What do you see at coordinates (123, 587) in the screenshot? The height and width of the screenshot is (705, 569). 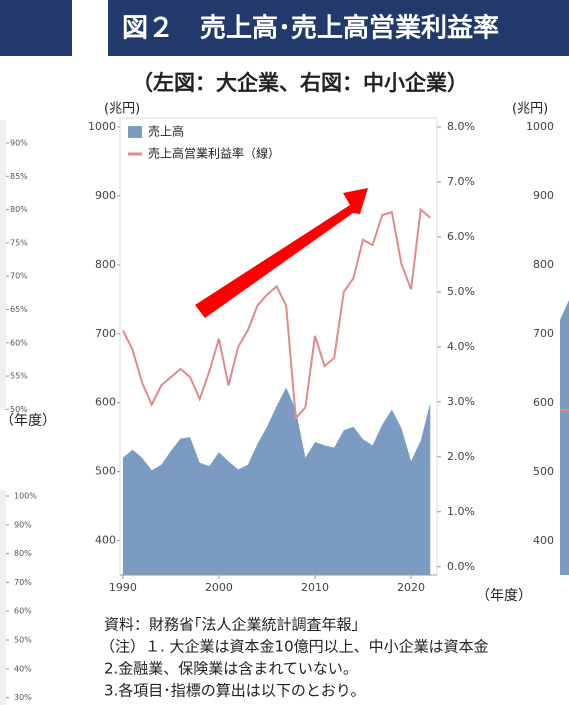 I see `x-tick-label: 1990` at bounding box center [123, 587].